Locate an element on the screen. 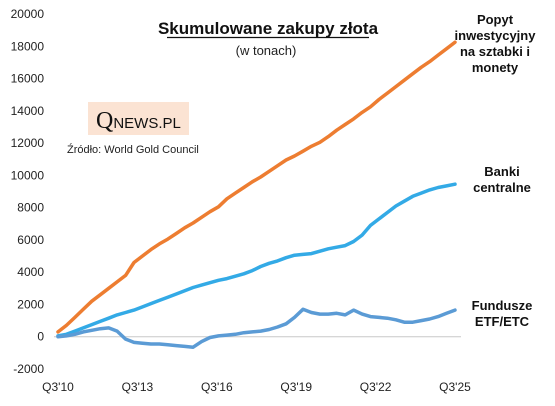 Image resolution: width=555 pixels, height=406 pixels. y-tick-label: 2000 is located at coordinates (30, 304).